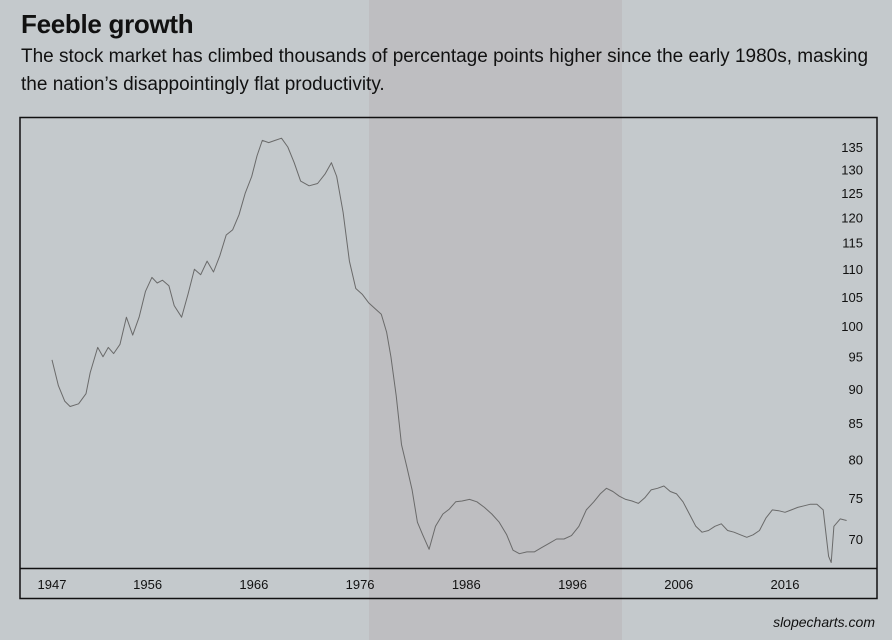 This screenshot has height=640, width=892. Describe the element at coordinates (856, 357) in the screenshot. I see `y-tick-label-95: 95` at that location.